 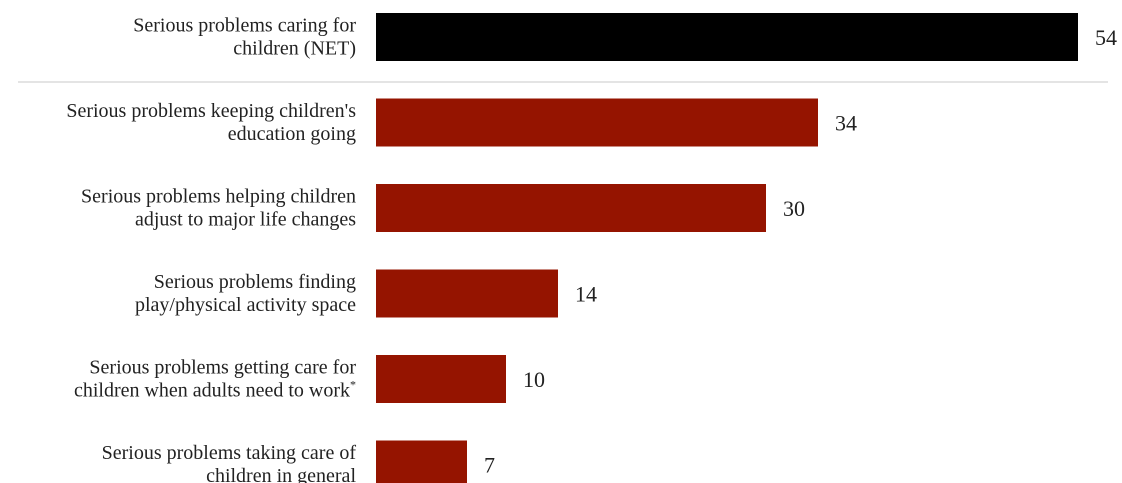 What do you see at coordinates (229, 453) in the screenshot?
I see `category-label-5-line-0: Serious problems taking care of` at bounding box center [229, 453].